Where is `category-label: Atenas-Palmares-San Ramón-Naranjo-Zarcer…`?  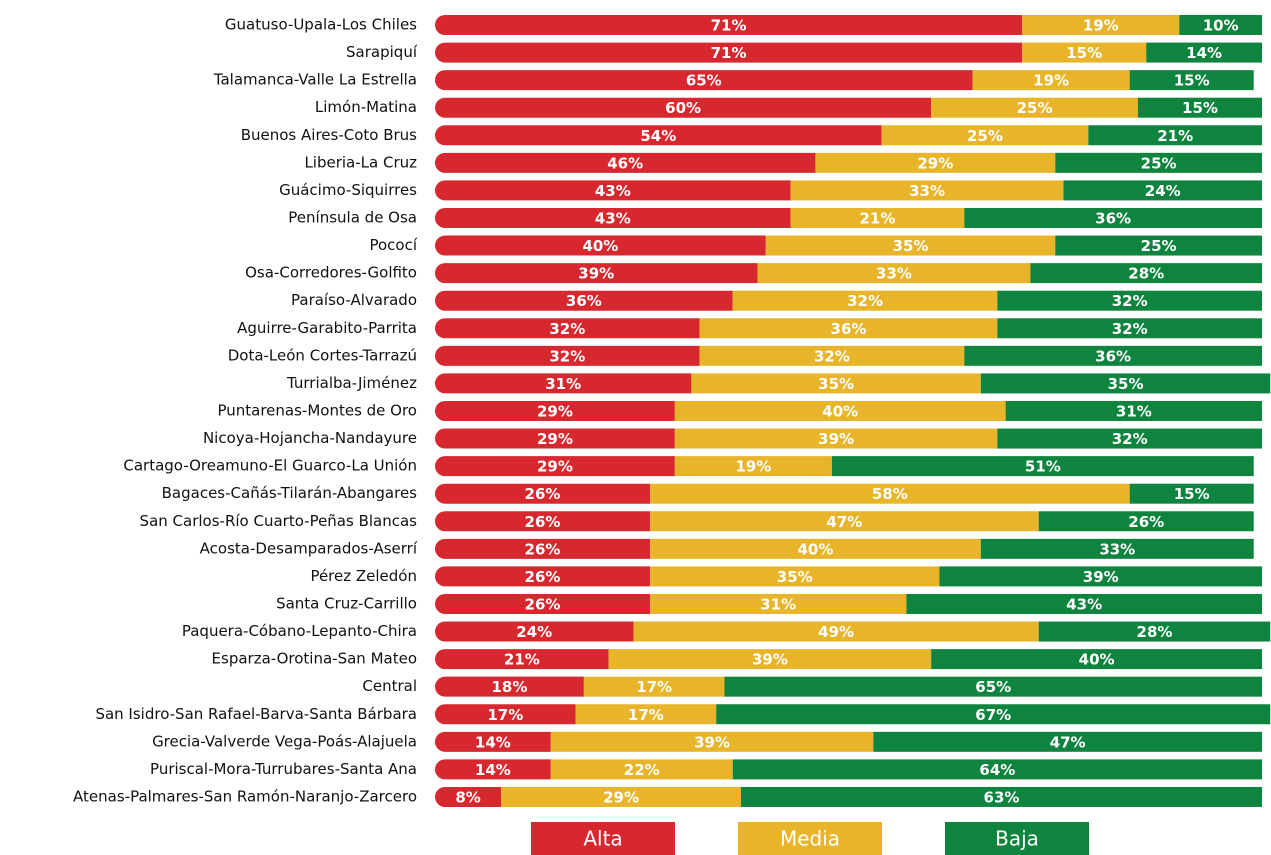 category-label: Atenas-Palmares-San Ramón-Naranjo-Zarcer… is located at coordinates (245, 796).